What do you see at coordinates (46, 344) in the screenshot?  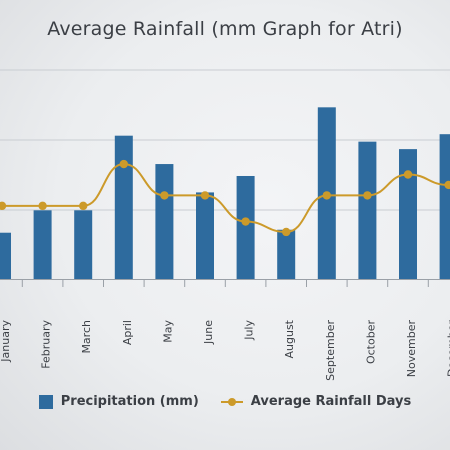 I see `x-tick-label: February` at bounding box center [46, 344].